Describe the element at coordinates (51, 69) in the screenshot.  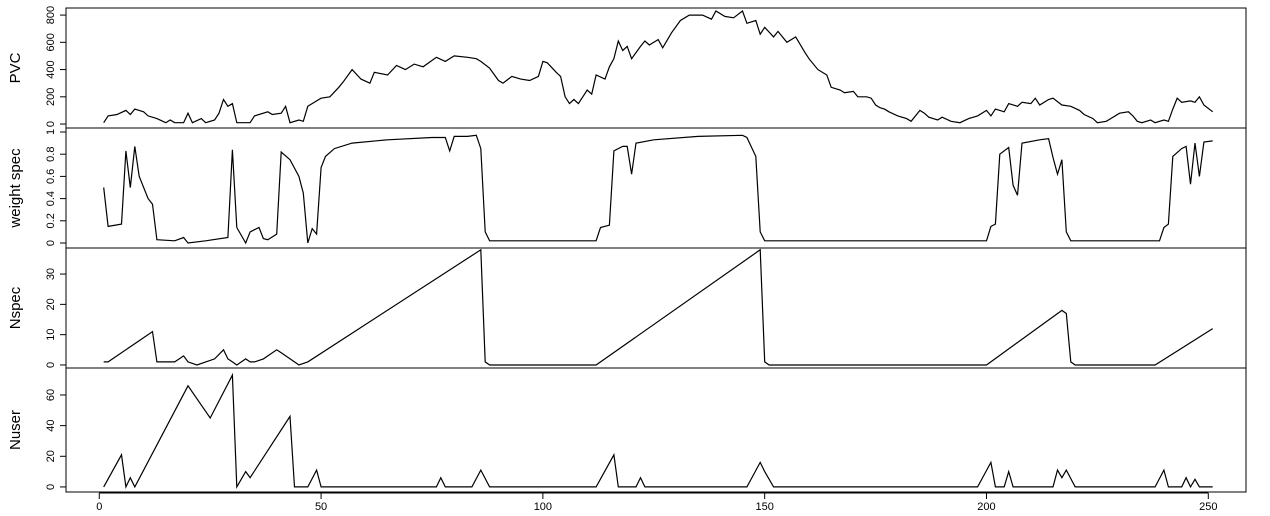
I see `y-tick-label: 400` at that location.